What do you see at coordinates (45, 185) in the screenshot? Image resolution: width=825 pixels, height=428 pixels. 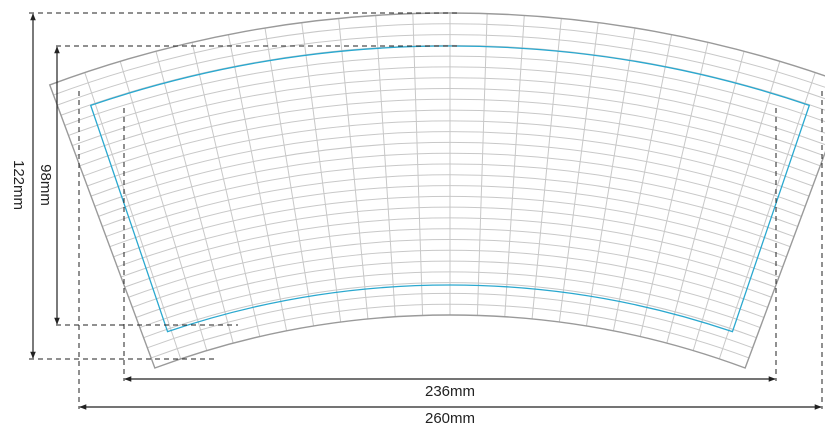 I see `inner-height-label: 98mm` at bounding box center [45, 185].